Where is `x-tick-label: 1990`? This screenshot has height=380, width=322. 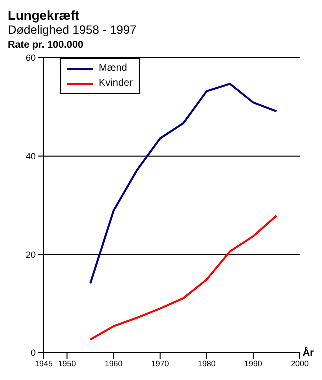
x-tick-label: 1990 is located at coordinates (253, 364).